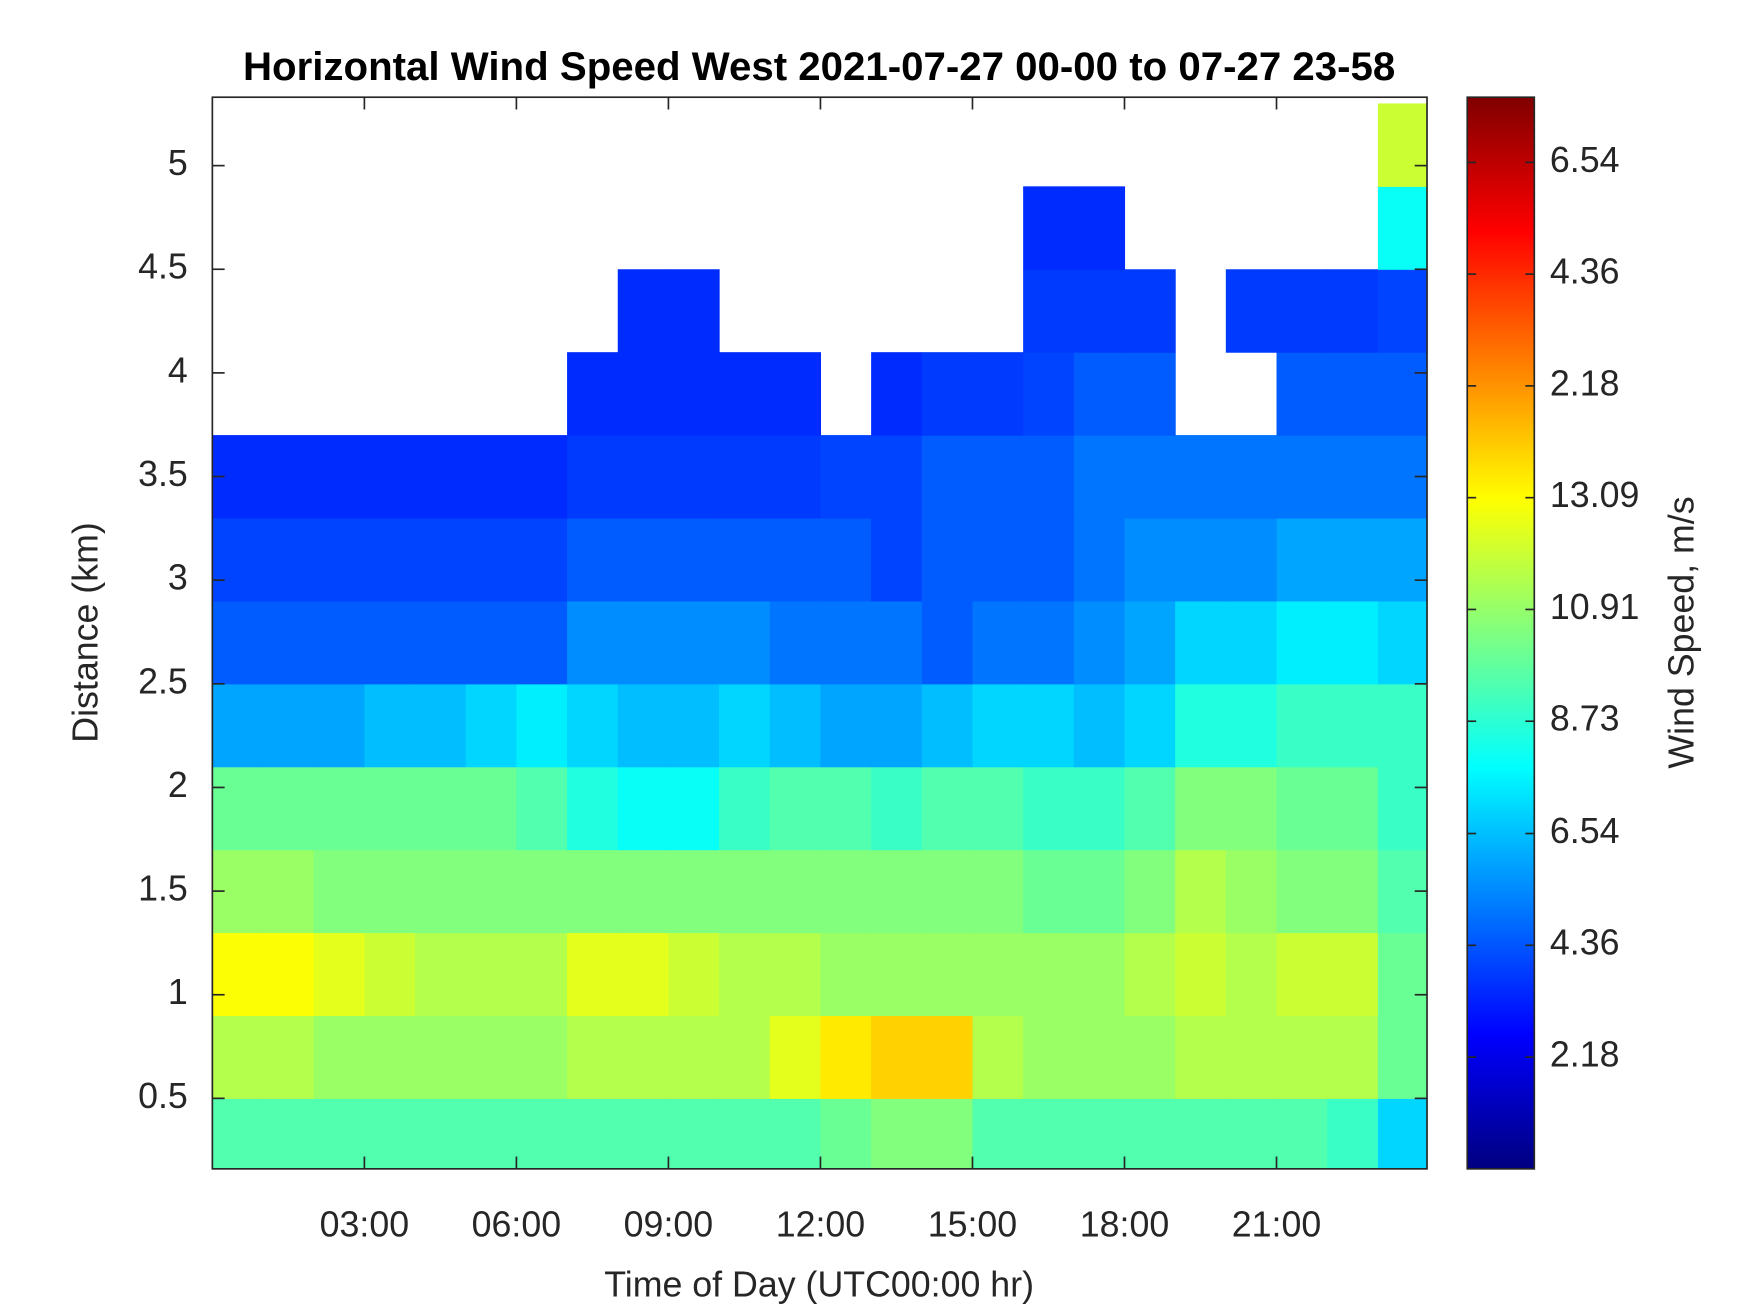 This screenshot has height=1313, width=1750. I want to click on colorbar-tick-label: 2.18, so click(1585, 1055).